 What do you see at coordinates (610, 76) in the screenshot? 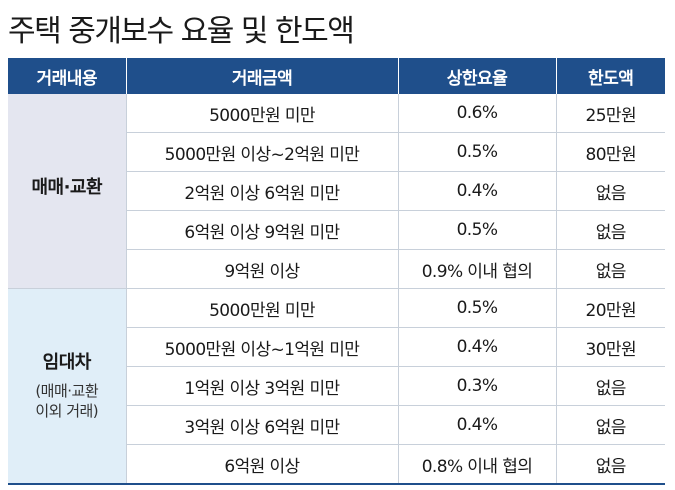
I see `header-limit: 한도액` at bounding box center [610, 76].